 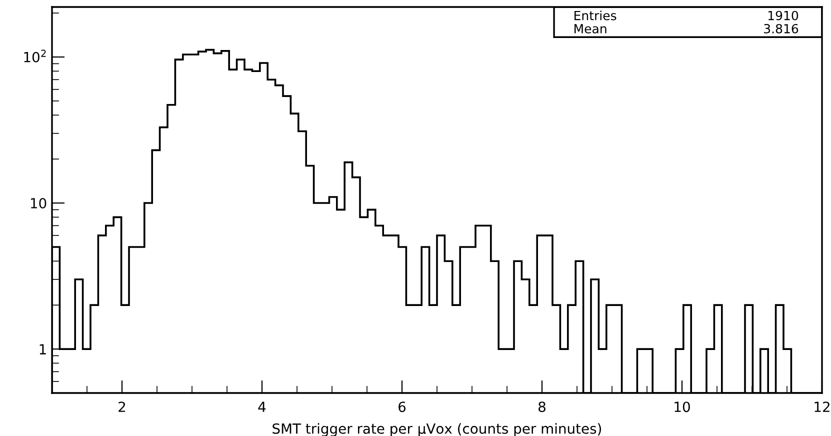 What do you see at coordinates (682, 407) in the screenshot?
I see `x-tick-label: 10` at bounding box center [682, 407].